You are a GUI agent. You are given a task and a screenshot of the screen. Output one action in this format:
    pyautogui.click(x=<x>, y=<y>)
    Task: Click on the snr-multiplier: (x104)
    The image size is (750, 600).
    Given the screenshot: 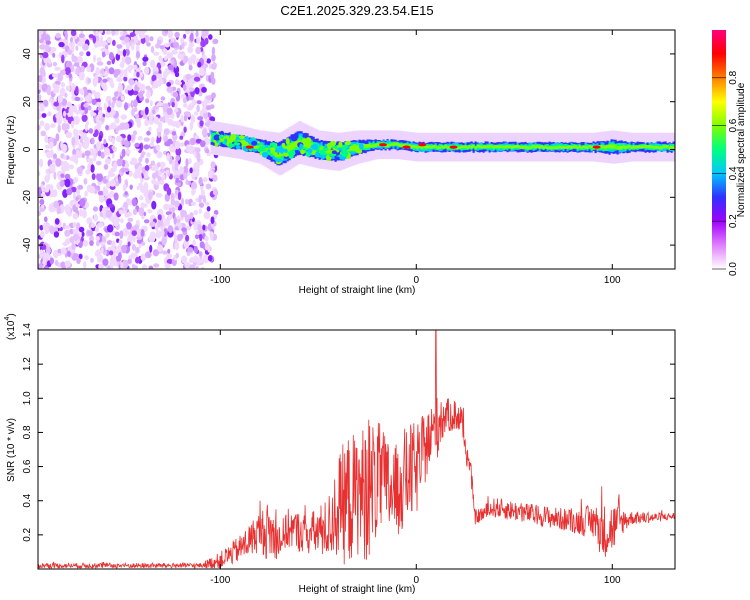 What is the action you would take?
    pyautogui.click(x=10, y=326)
    